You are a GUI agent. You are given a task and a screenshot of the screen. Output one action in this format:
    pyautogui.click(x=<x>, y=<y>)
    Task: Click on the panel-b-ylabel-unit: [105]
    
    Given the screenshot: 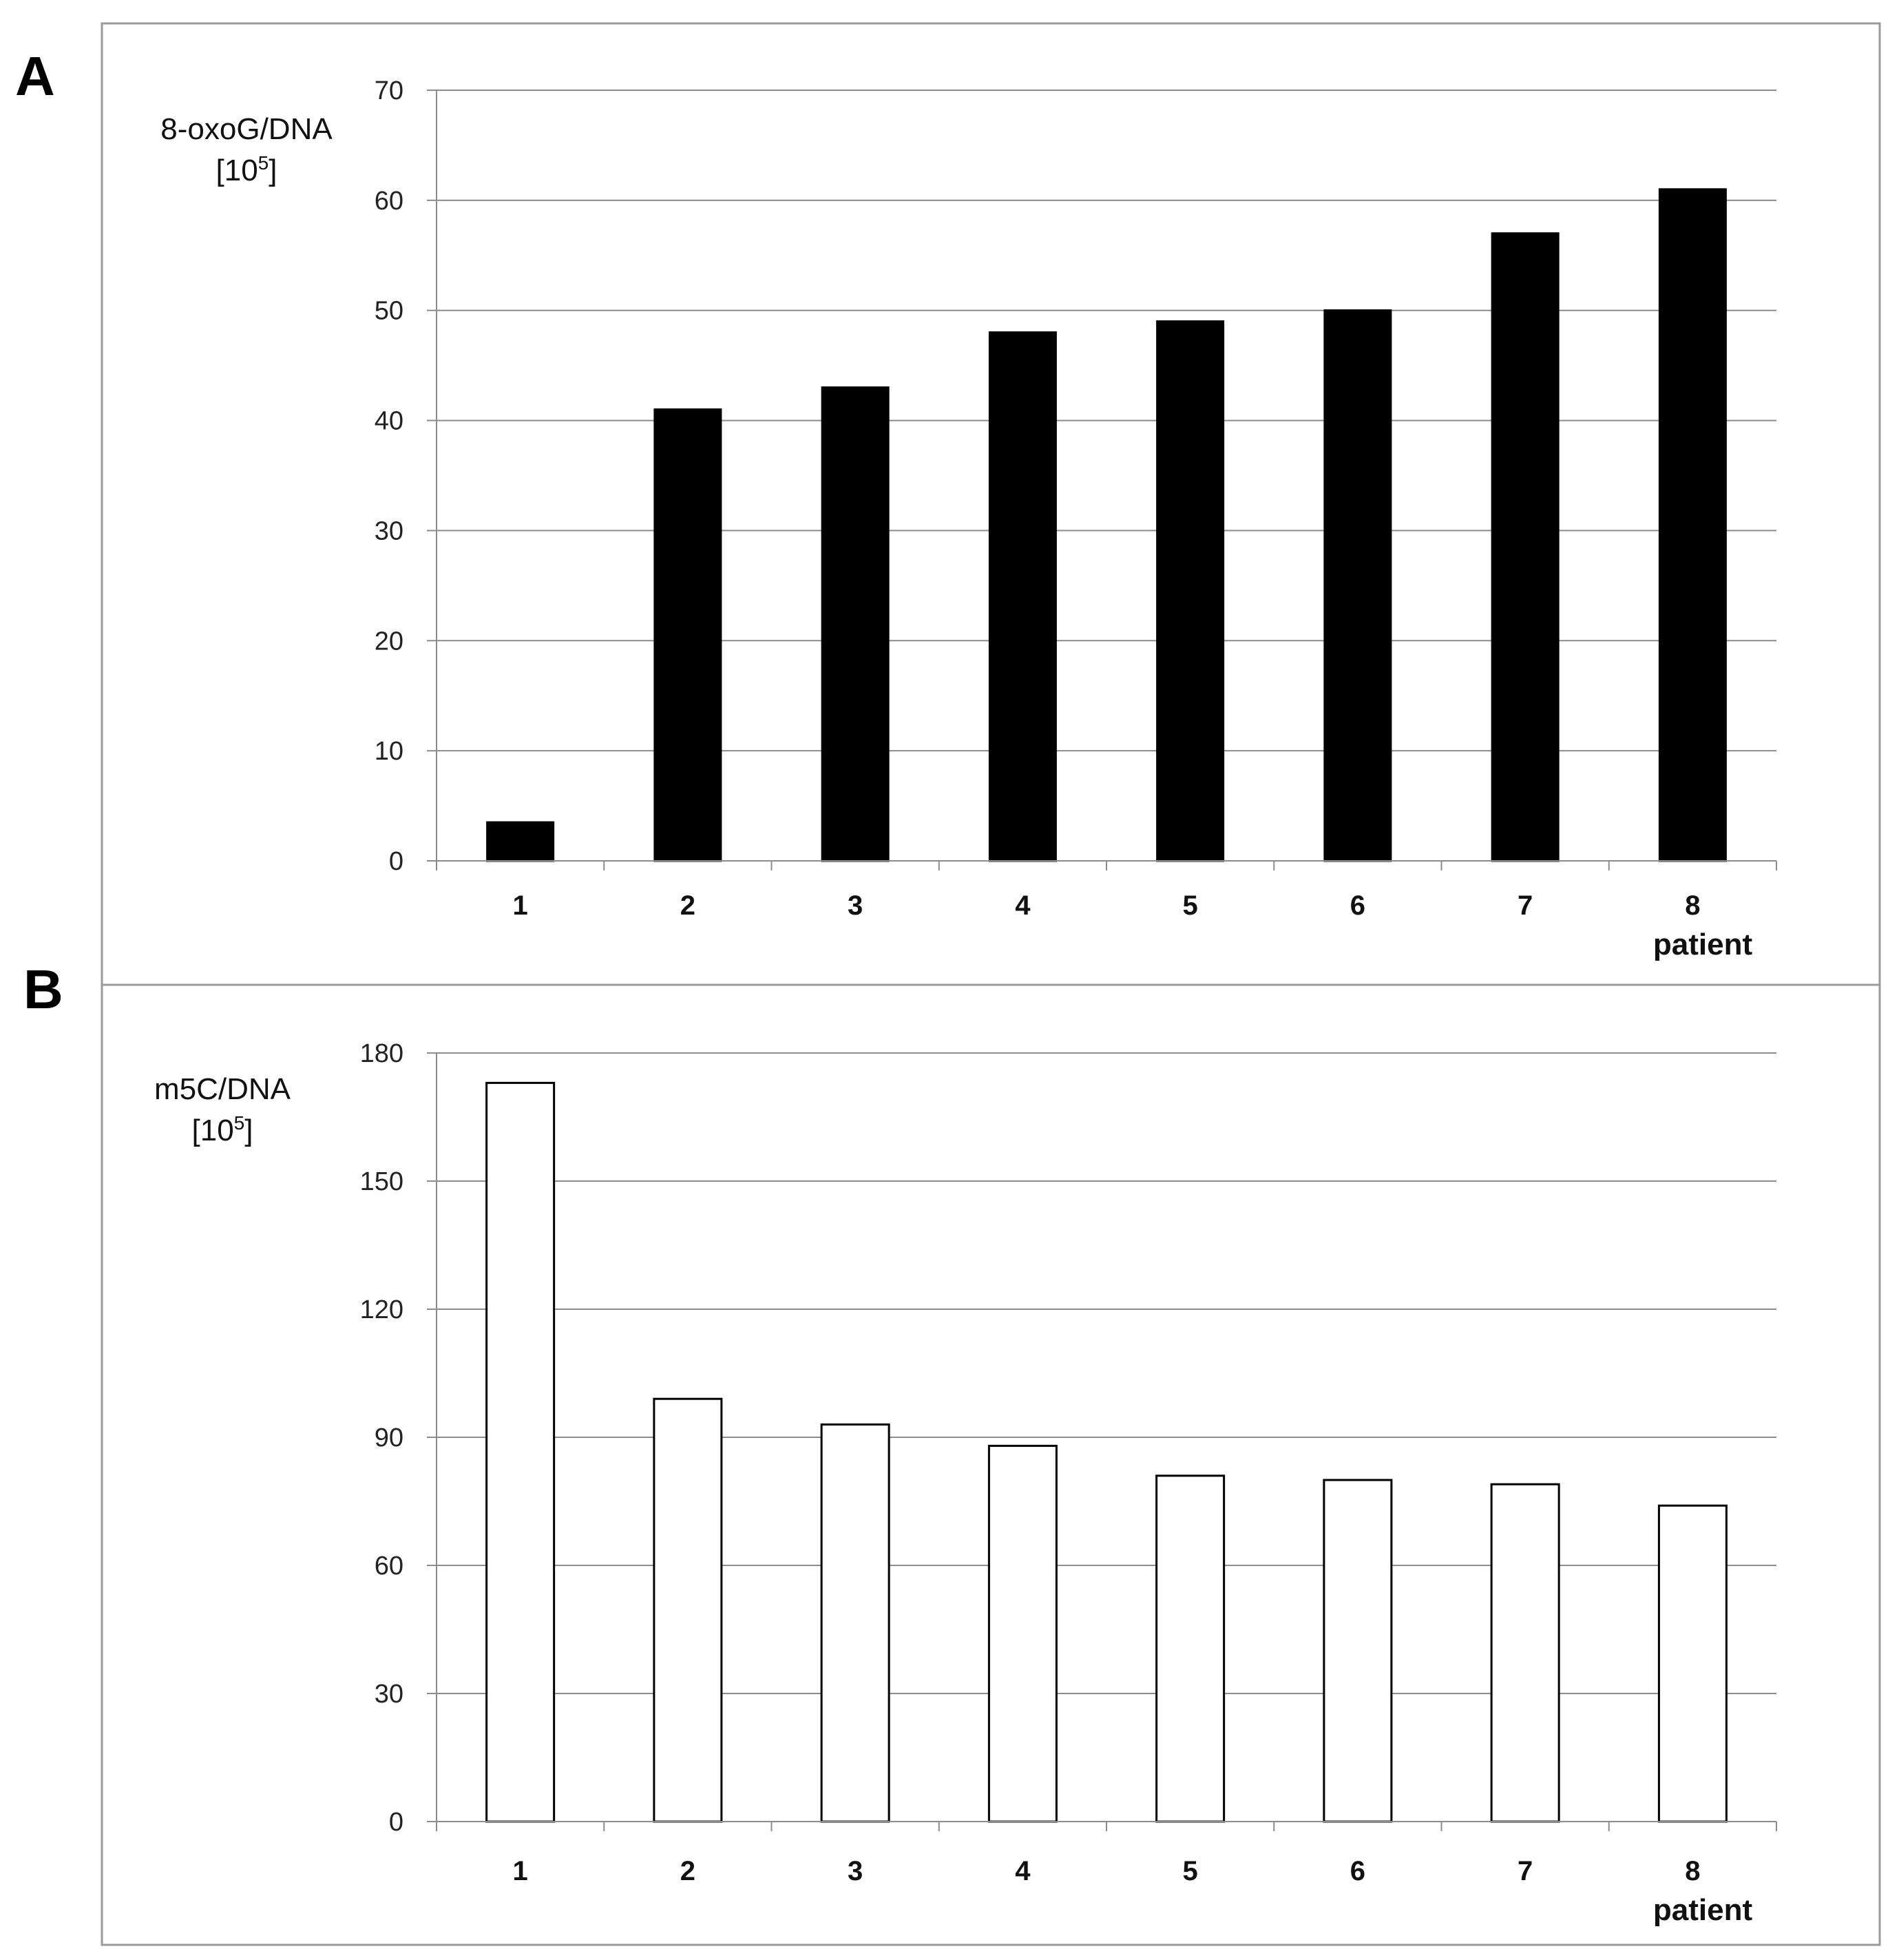 What is the action you would take?
    pyautogui.click(x=222, y=1129)
    